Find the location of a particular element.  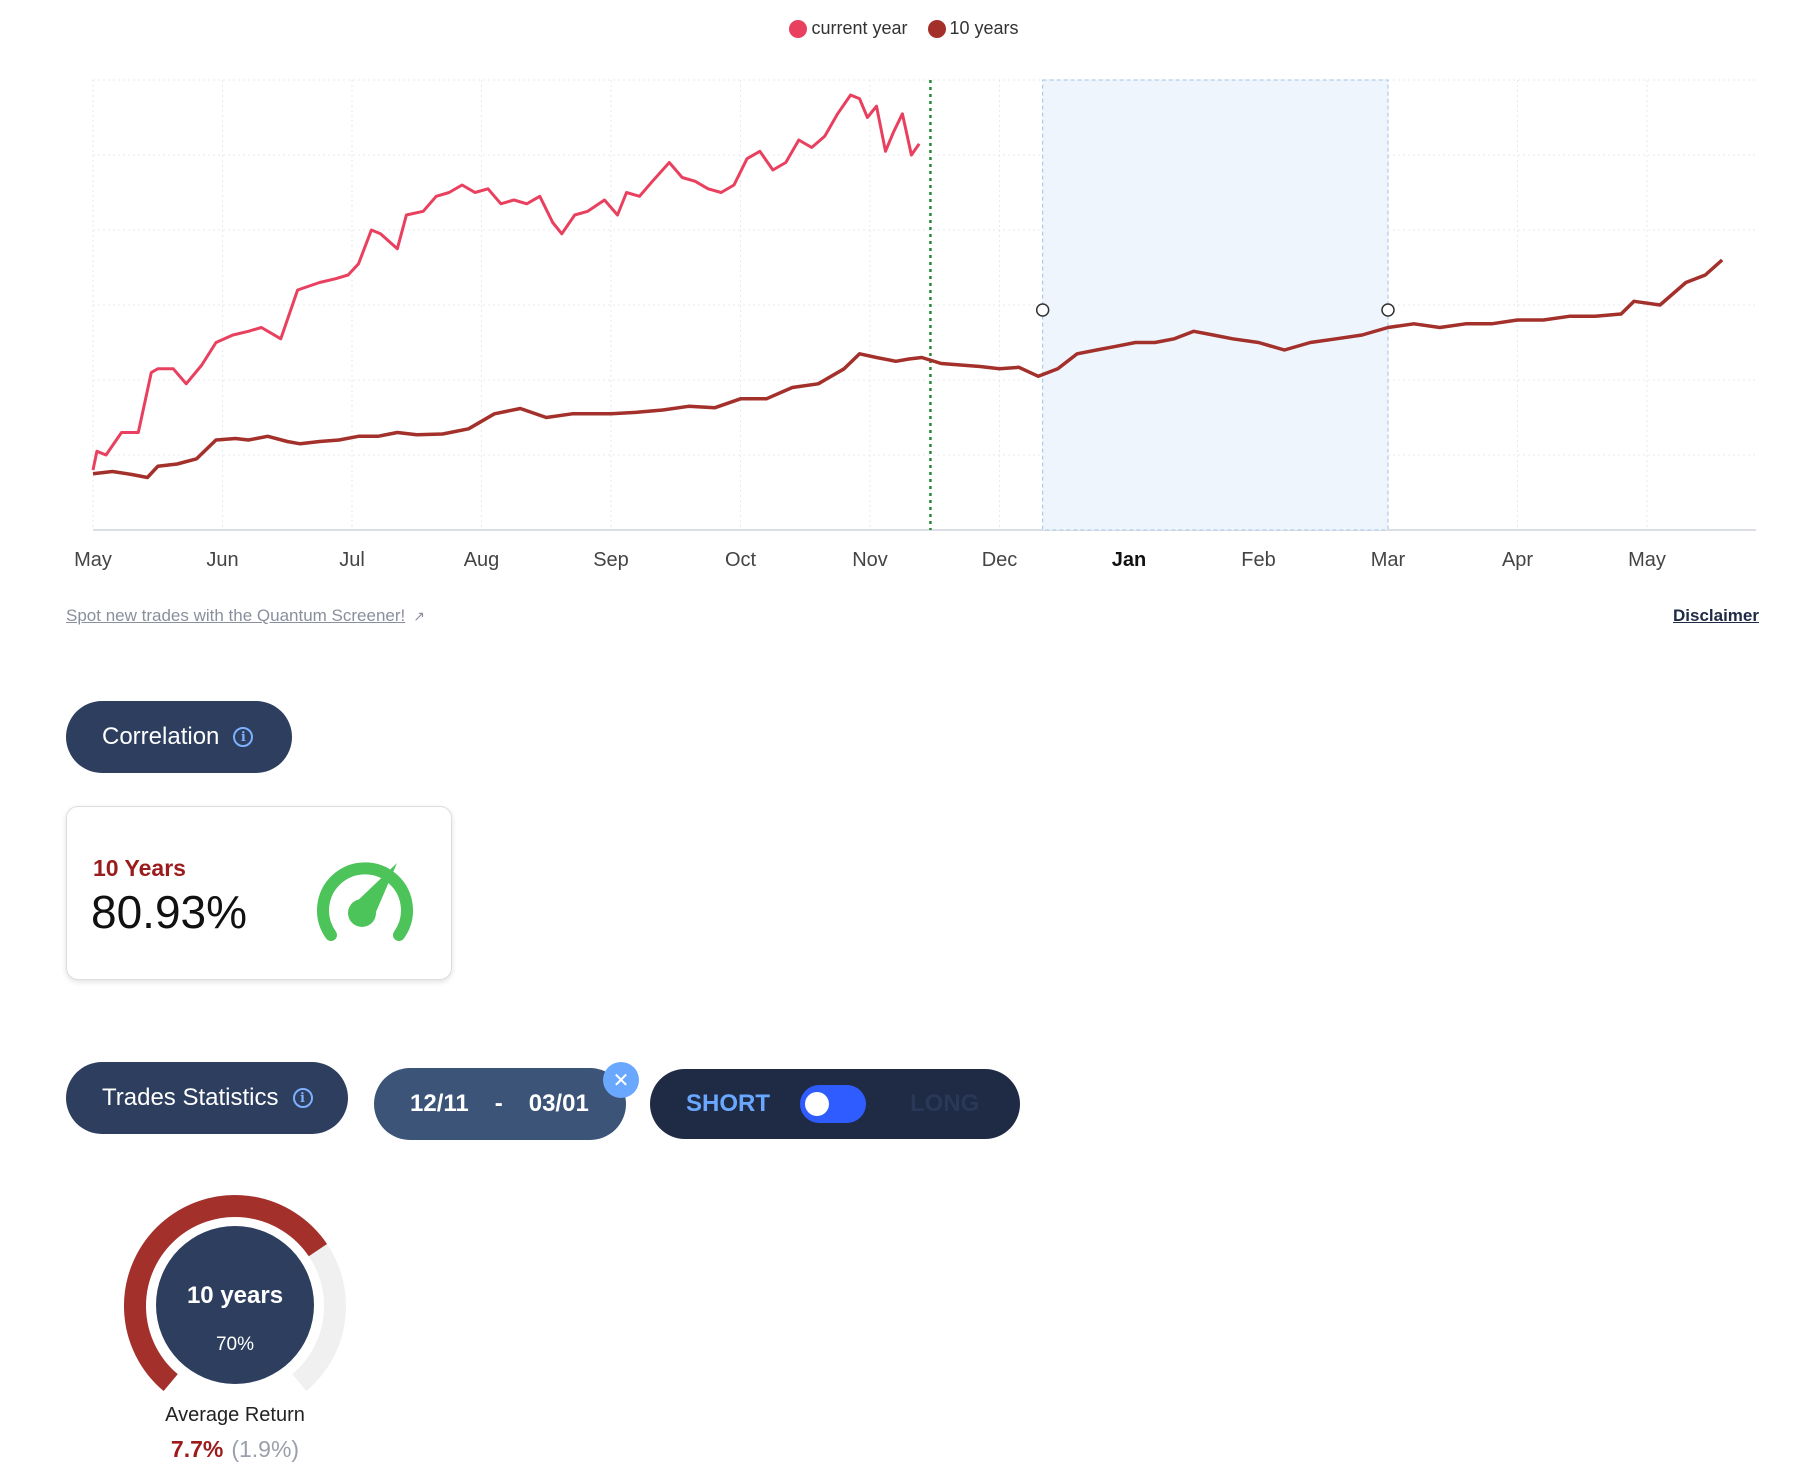

average-return-sub: (1.9%) is located at coordinates (265, 1449).